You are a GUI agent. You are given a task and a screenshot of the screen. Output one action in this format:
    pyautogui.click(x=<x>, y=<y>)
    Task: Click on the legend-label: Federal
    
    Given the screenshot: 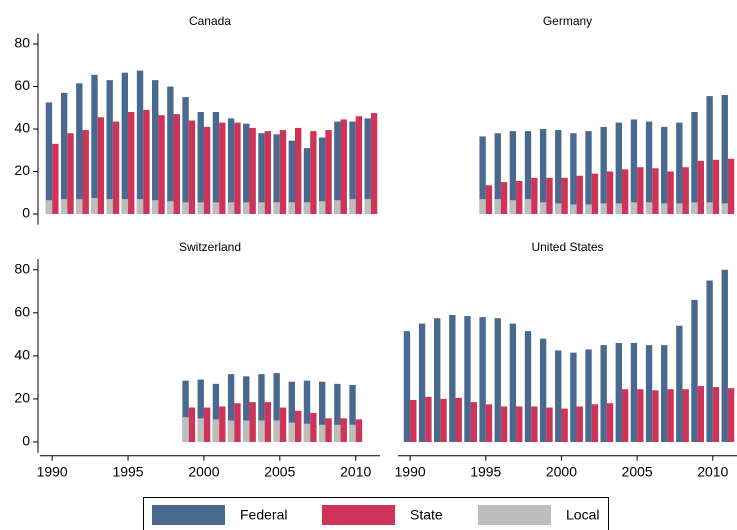 What is the action you would take?
    pyautogui.click(x=263, y=515)
    